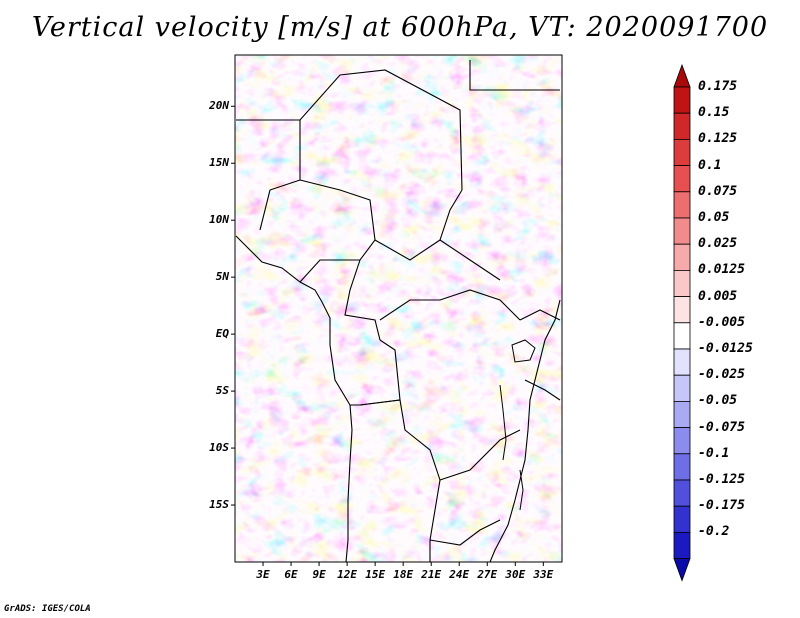 The height and width of the screenshot is (618, 800). I want to click on lon-tick-label: 9E, so click(319, 574).